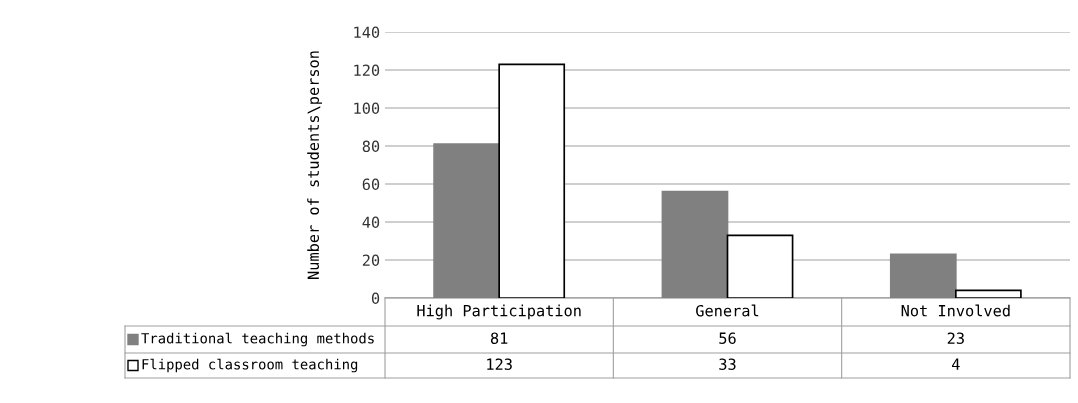 The image size is (1078, 403). Describe the element at coordinates (499, 312) in the screenshot. I see `x-tick-label: High Participation` at that location.